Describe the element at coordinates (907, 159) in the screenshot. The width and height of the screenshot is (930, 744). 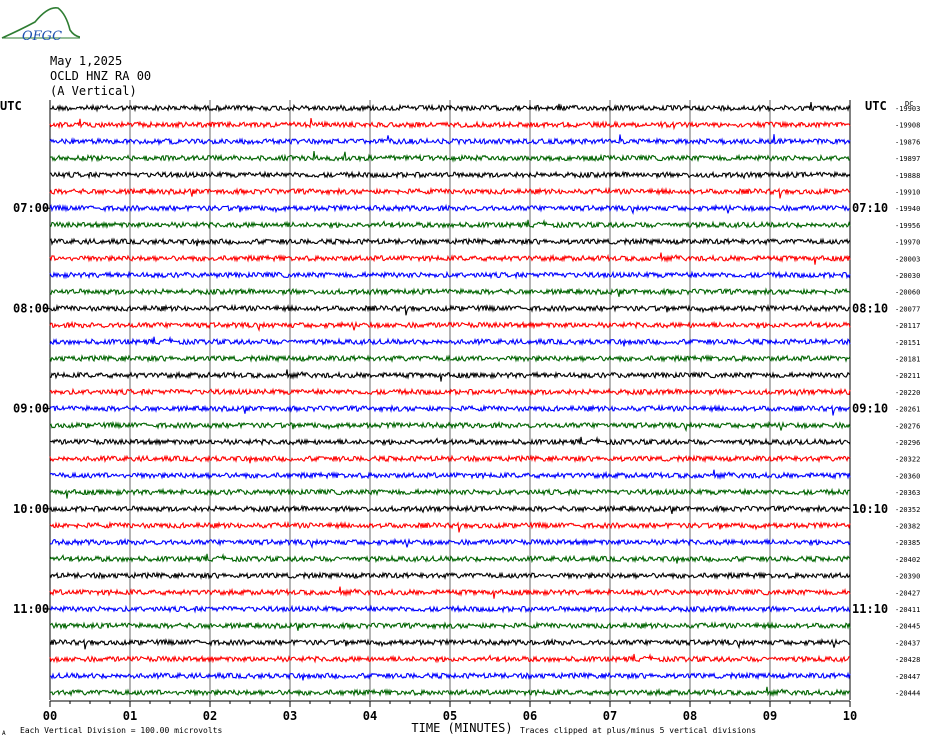
I see `trace-offset-label: -19897` at that location.